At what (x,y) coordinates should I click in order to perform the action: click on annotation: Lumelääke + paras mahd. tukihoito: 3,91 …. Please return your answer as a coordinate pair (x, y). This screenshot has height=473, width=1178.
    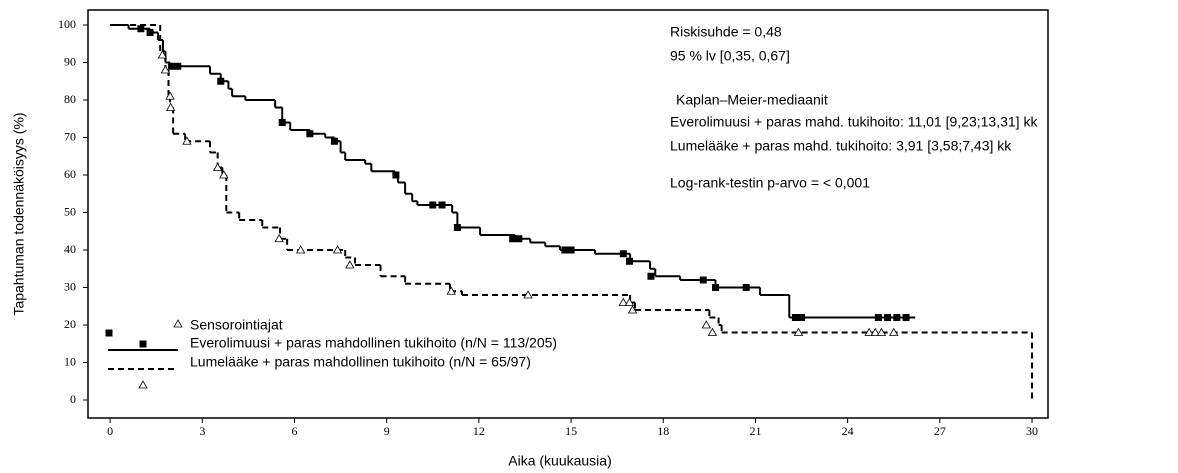
    Looking at the image, I should click on (841, 146).